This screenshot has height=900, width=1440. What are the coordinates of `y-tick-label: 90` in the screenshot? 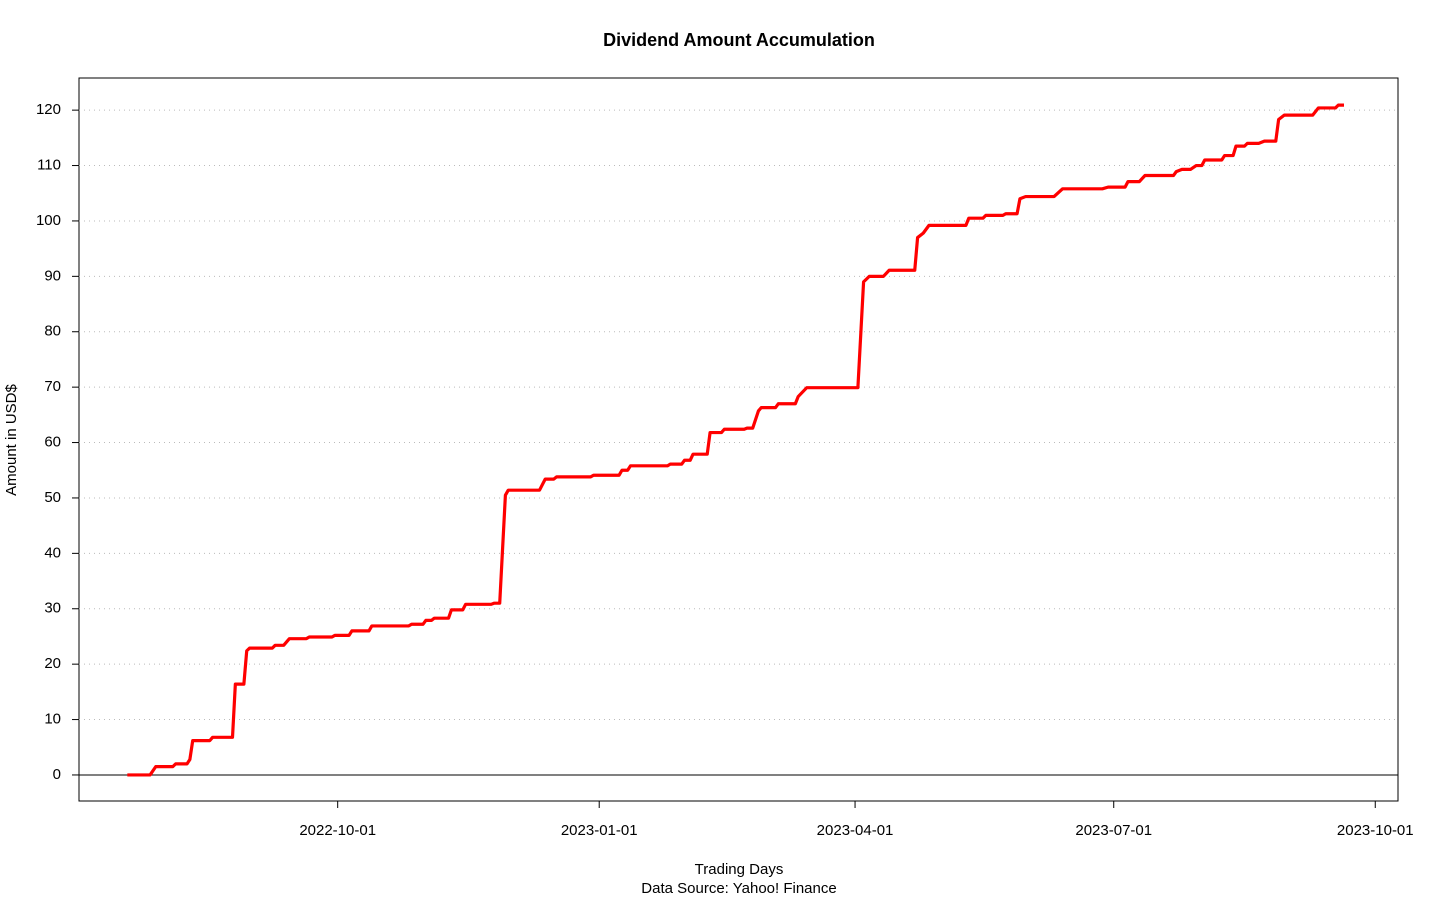 It's located at (52, 275).